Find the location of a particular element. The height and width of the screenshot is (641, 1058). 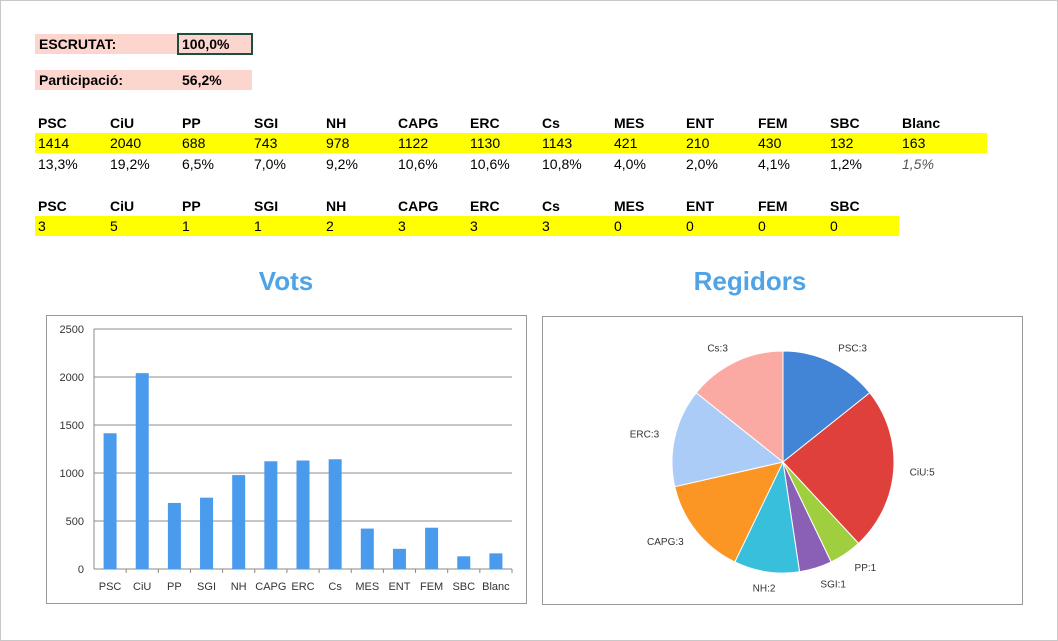

vote-count-cell: 1143 is located at coordinates (557, 143).